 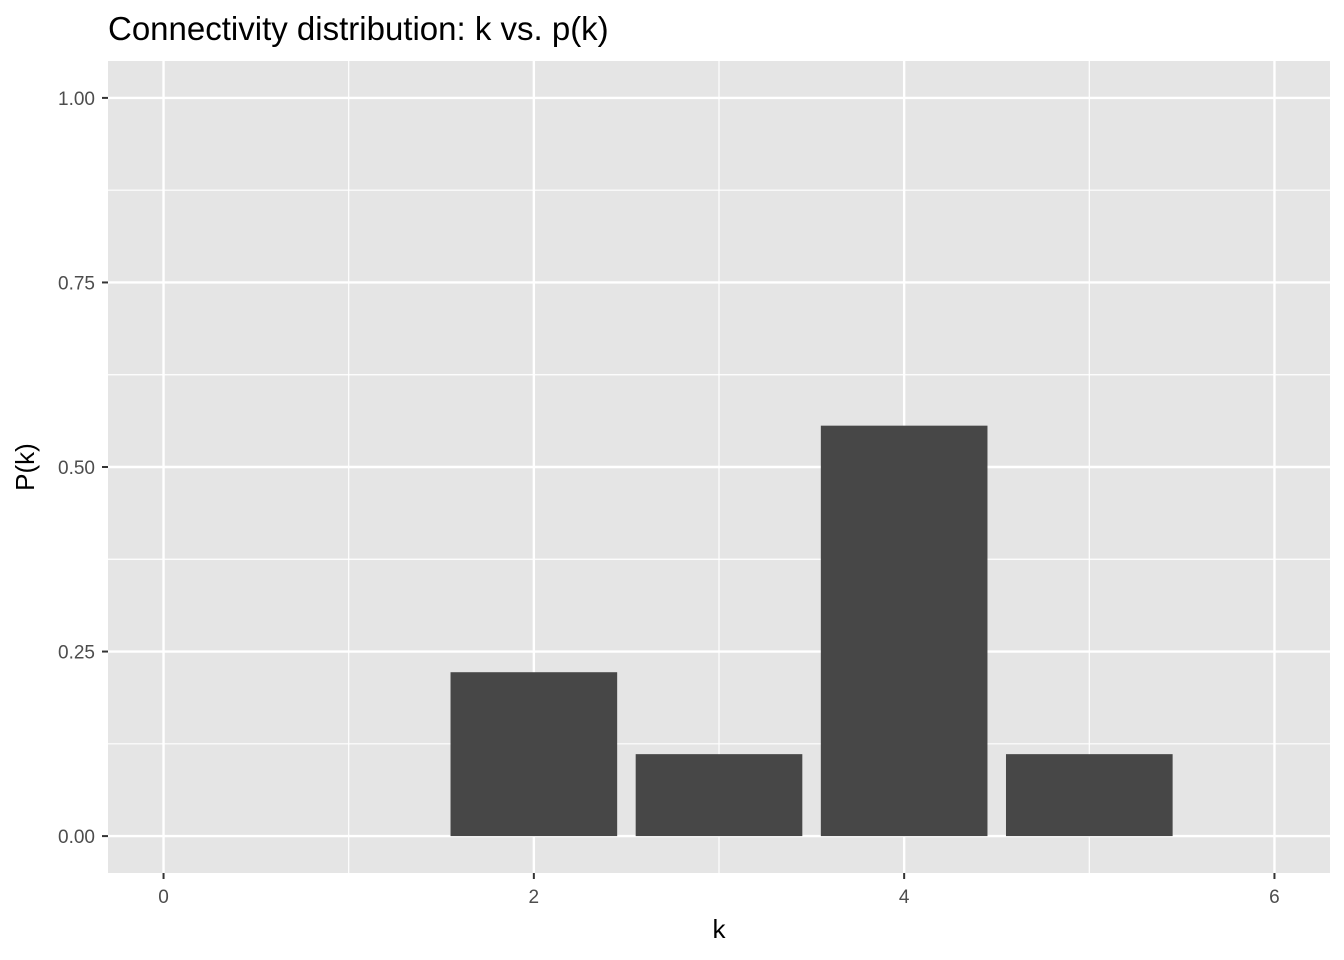 I want to click on y-tick-label: 0.00, so click(x=76, y=837).